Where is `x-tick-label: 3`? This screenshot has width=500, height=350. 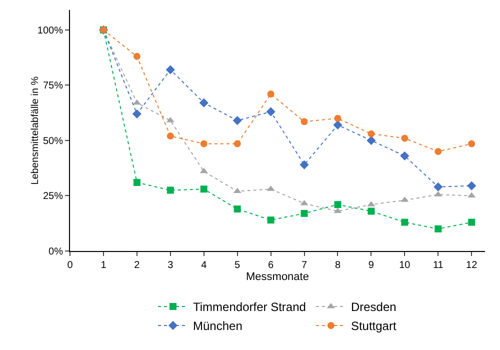 x-tick-label: 3 is located at coordinates (171, 265).